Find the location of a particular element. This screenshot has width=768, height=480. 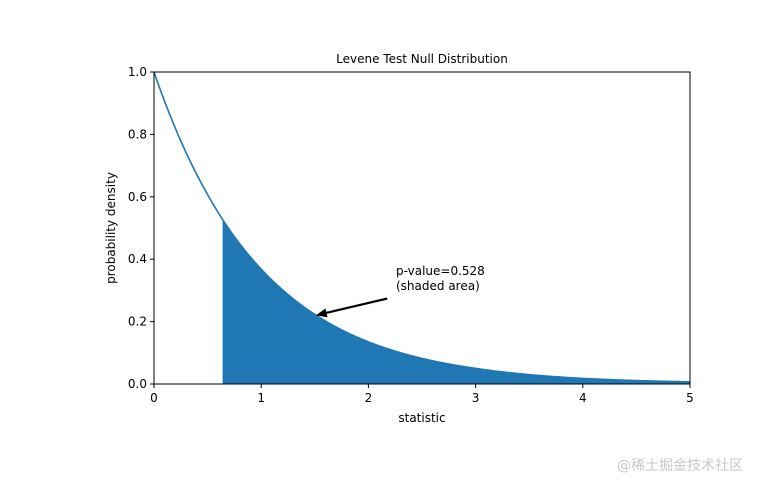

y-axis-label: probability density is located at coordinates (111, 228).